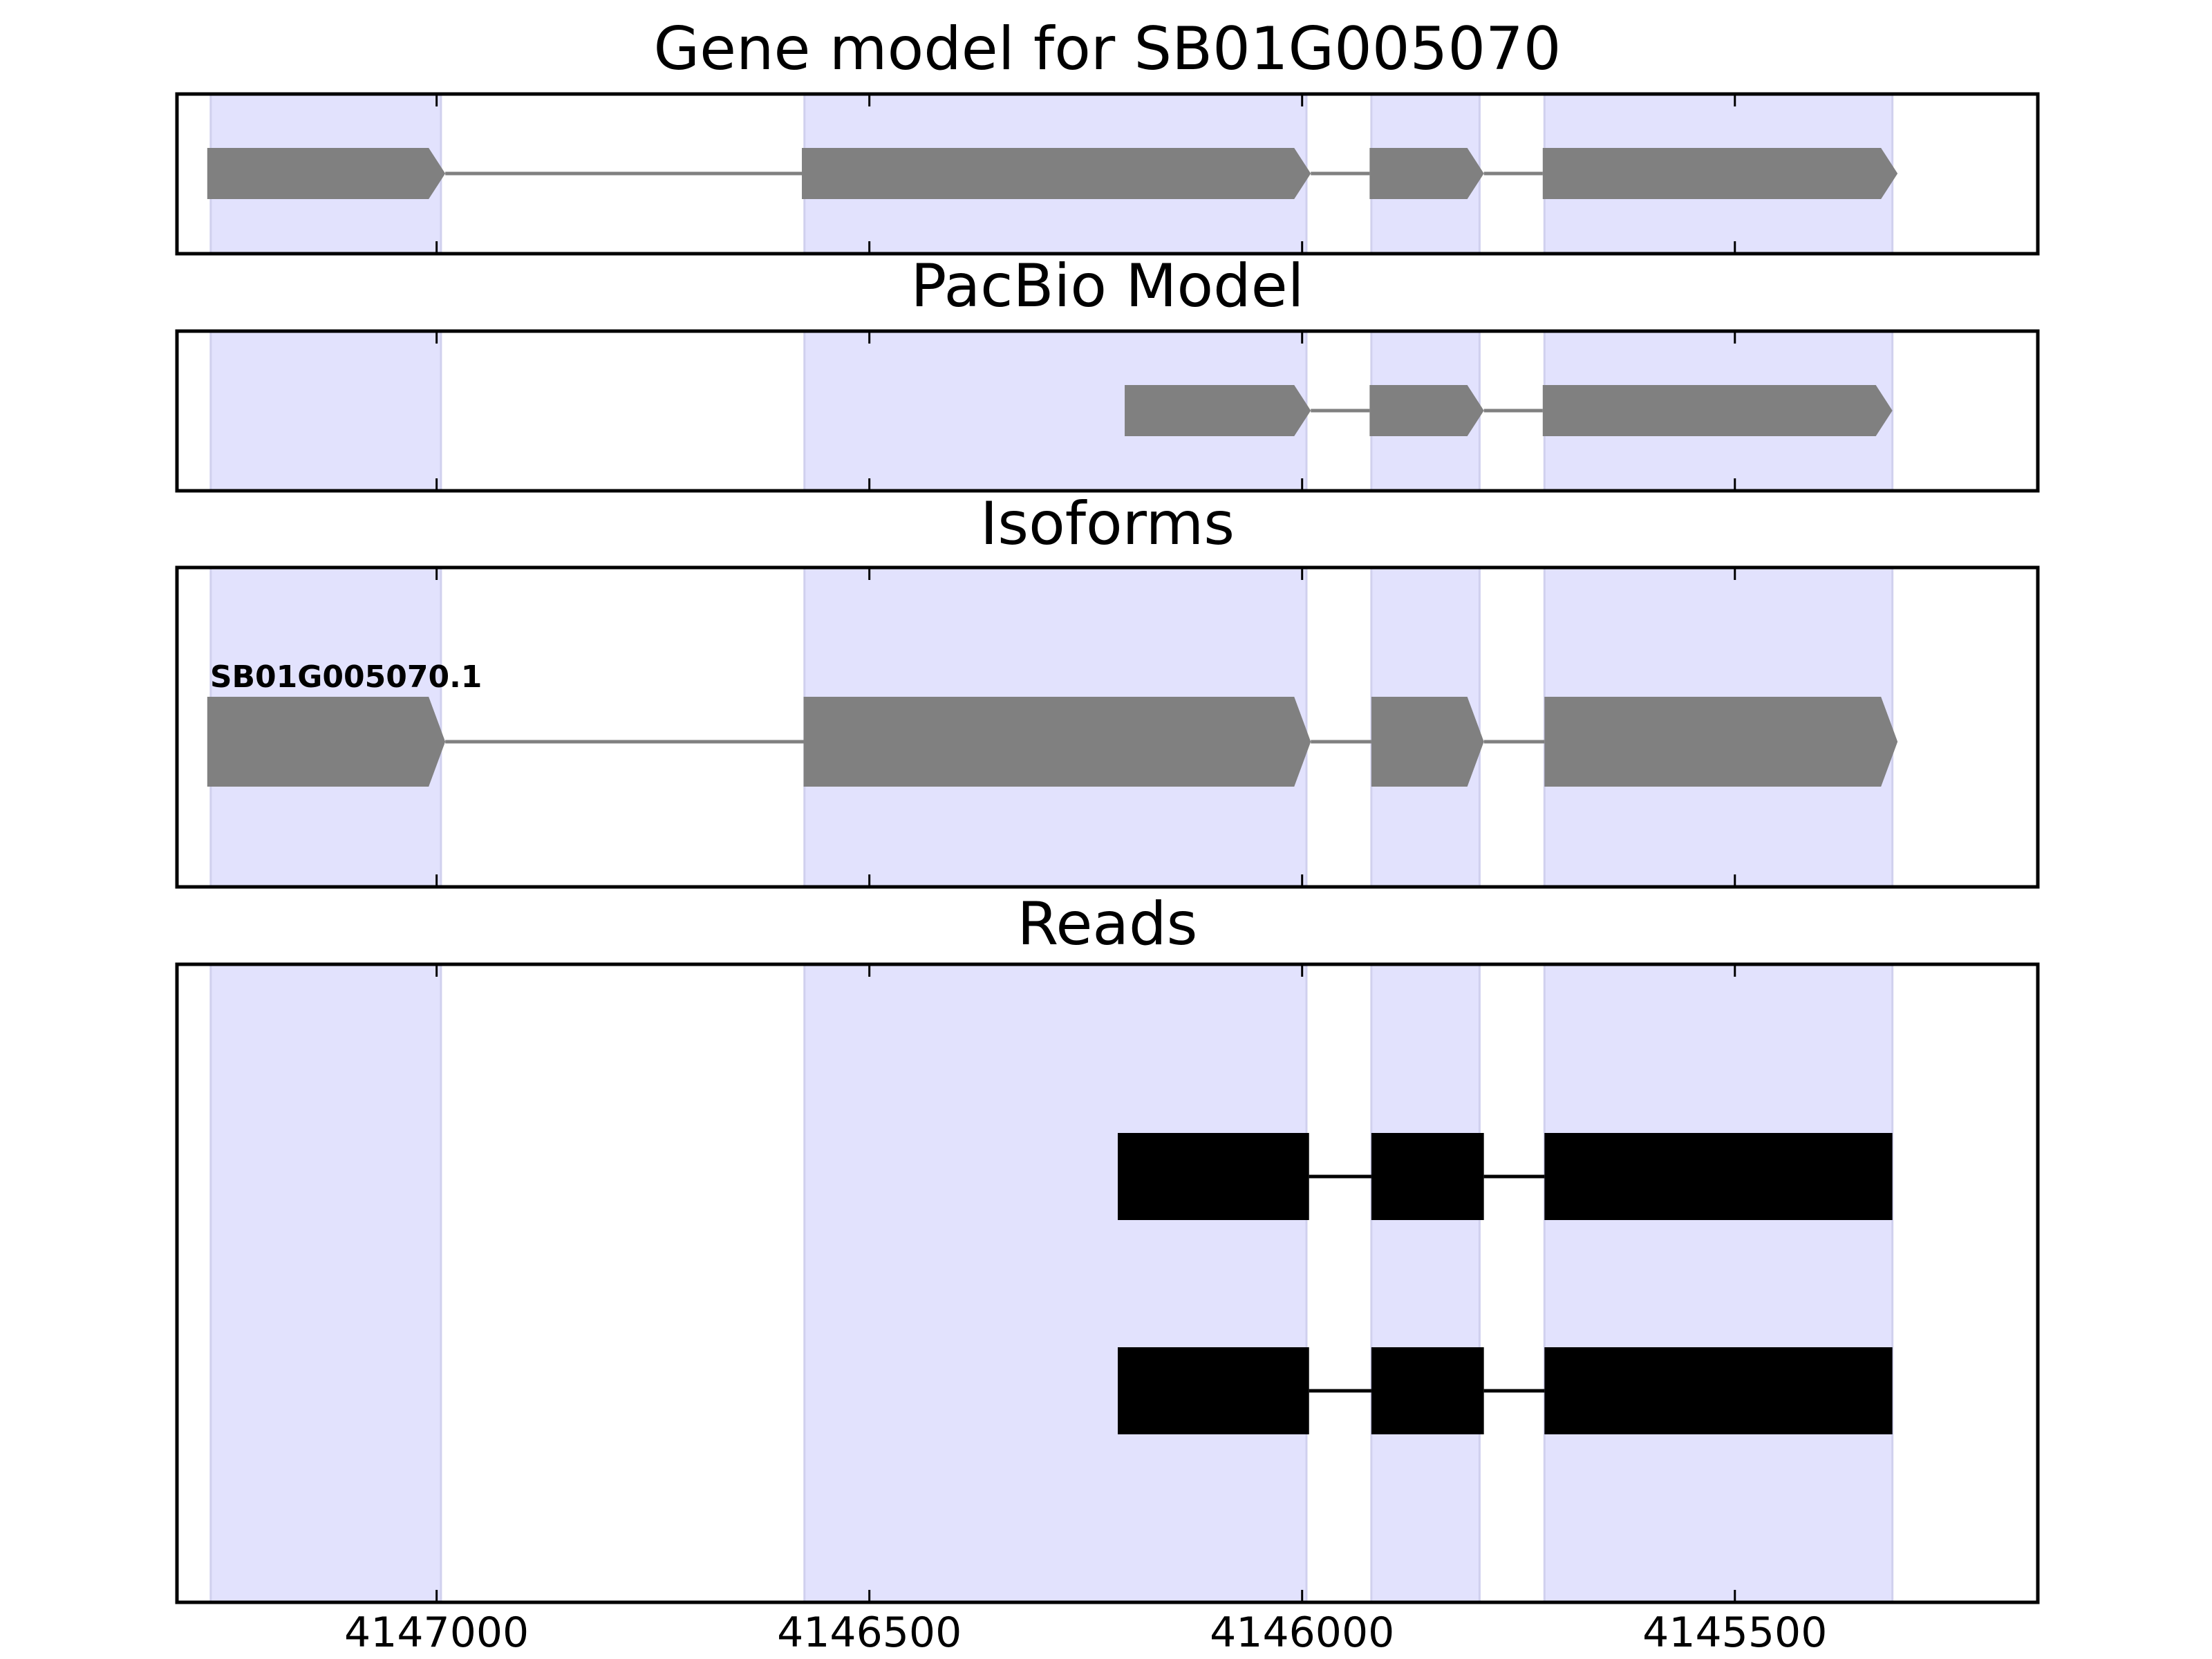  I want to click on panel-title: Gene model for SB01G005070, so click(1108, 49).